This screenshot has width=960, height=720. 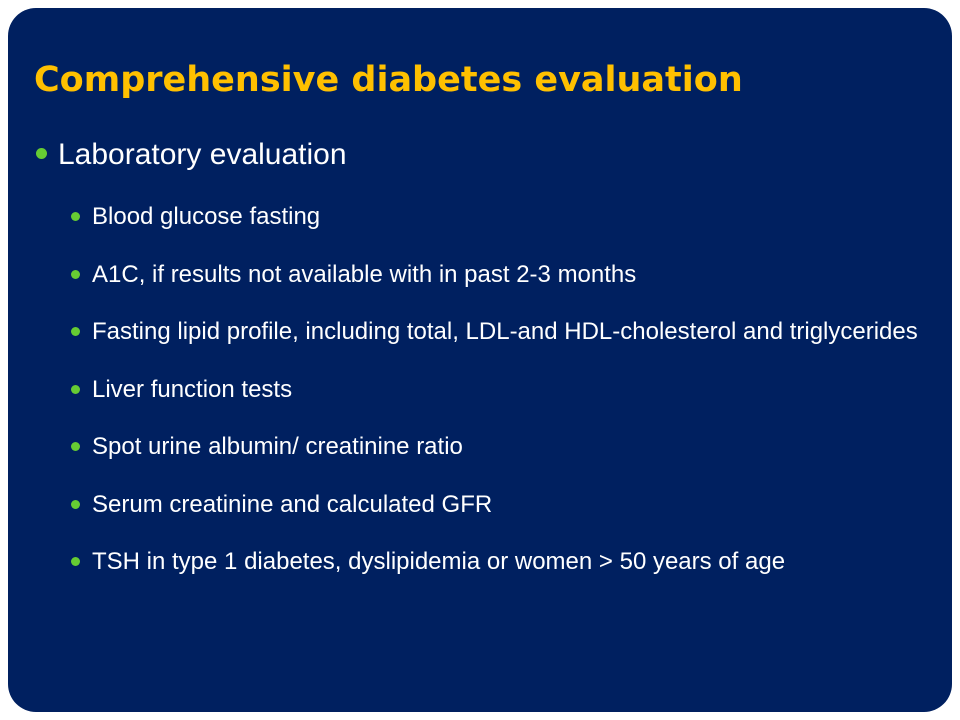 What do you see at coordinates (277, 446) in the screenshot?
I see `list-item-text: Spot urine albumin/ creatinine ratio` at bounding box center [277, 446].